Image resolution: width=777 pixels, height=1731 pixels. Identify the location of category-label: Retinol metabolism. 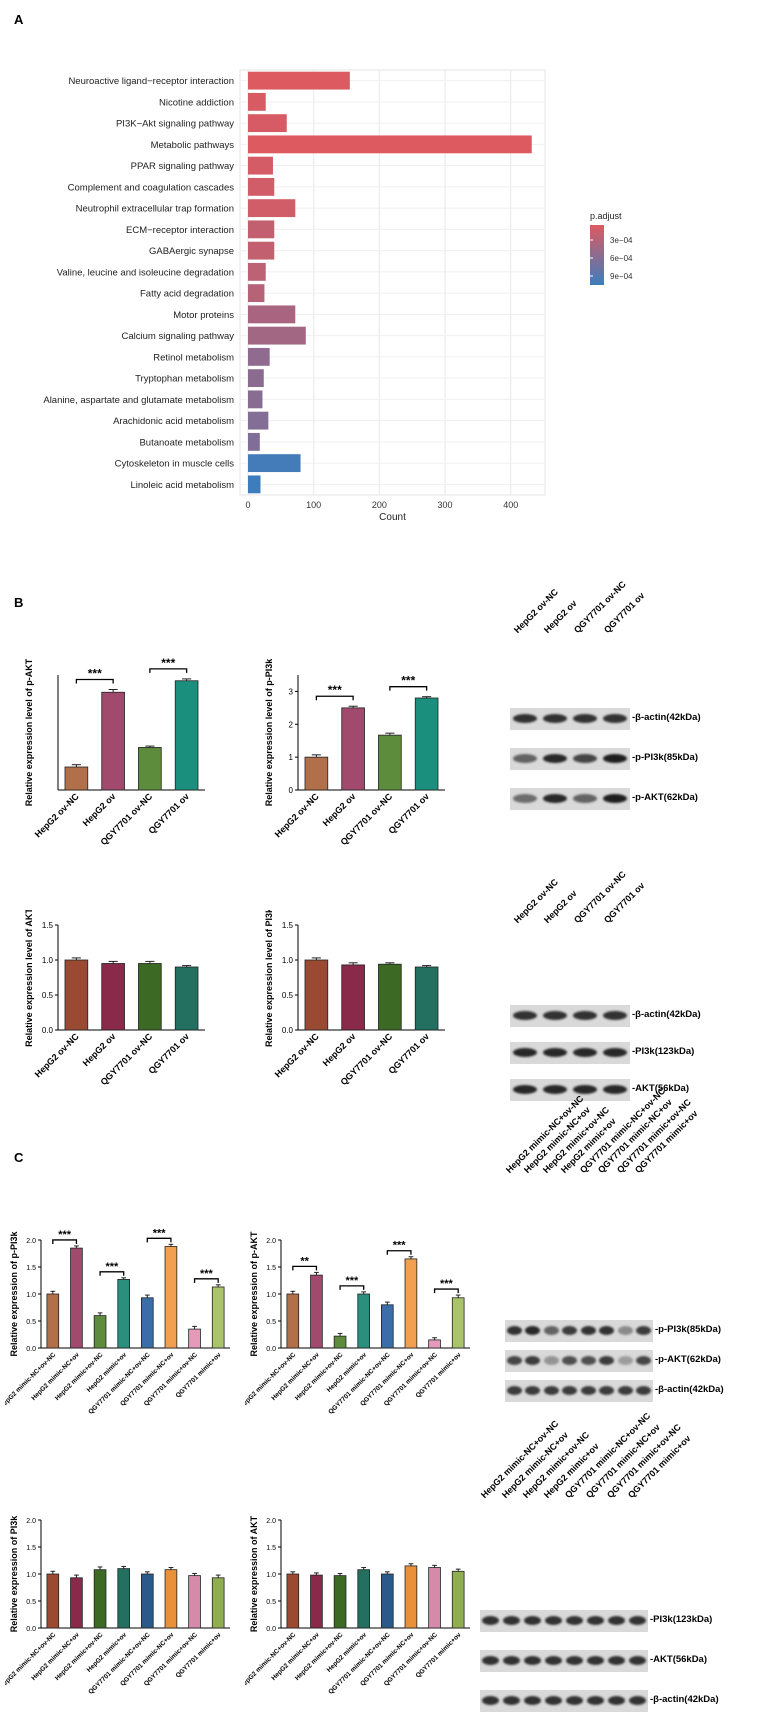
(193, 357).